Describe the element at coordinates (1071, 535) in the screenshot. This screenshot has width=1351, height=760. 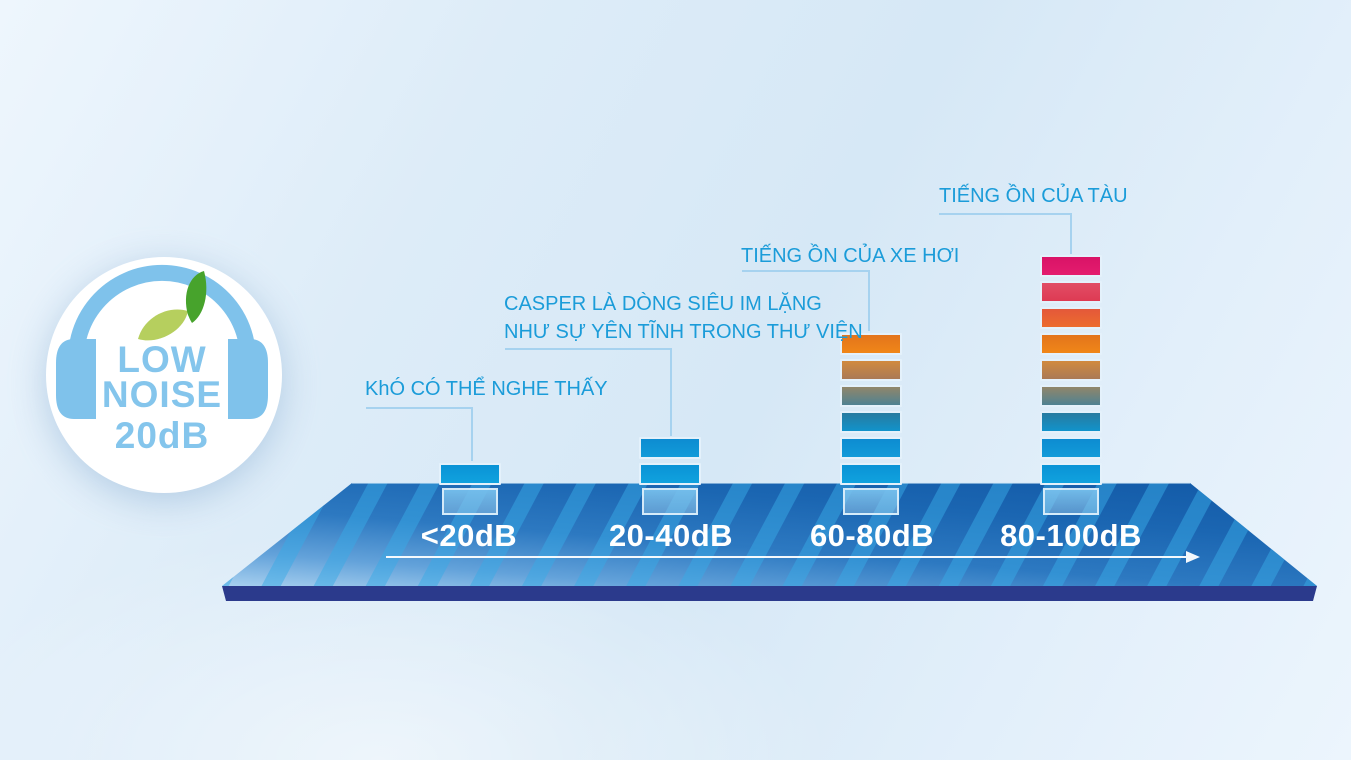
I see `category-label-80-100db: 80-100dB` at that location.